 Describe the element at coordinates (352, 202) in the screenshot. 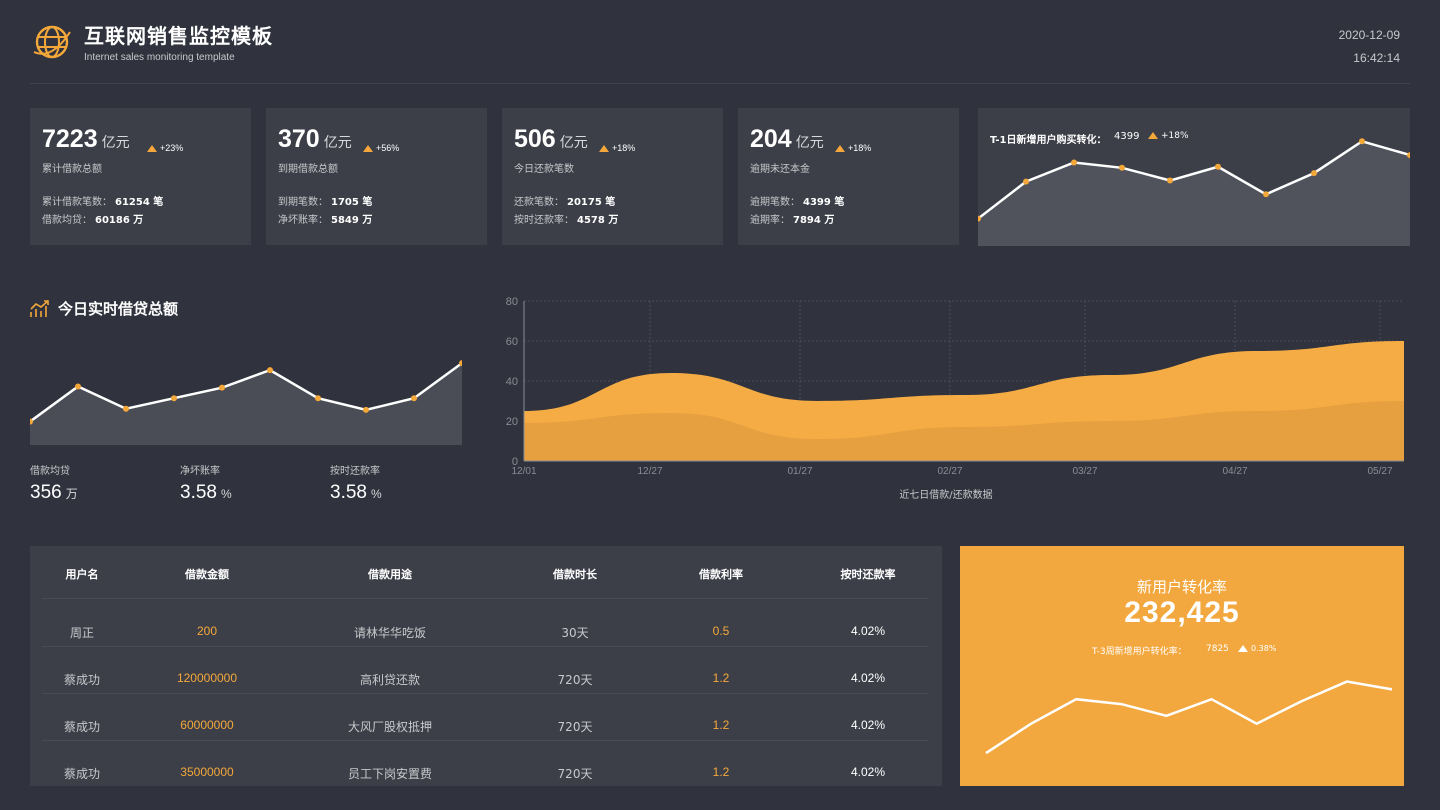

I see `kpi-row-value: 1705 笔` at that location.